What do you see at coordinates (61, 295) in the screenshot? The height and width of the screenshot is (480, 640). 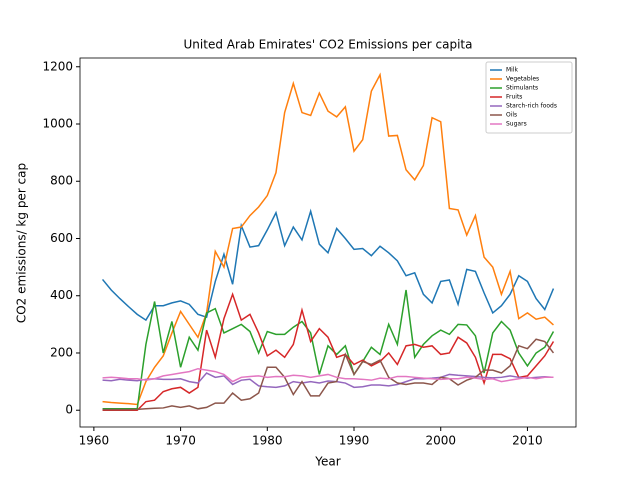 I see `y-tick-label: 400` at bounding box center [61, 295].